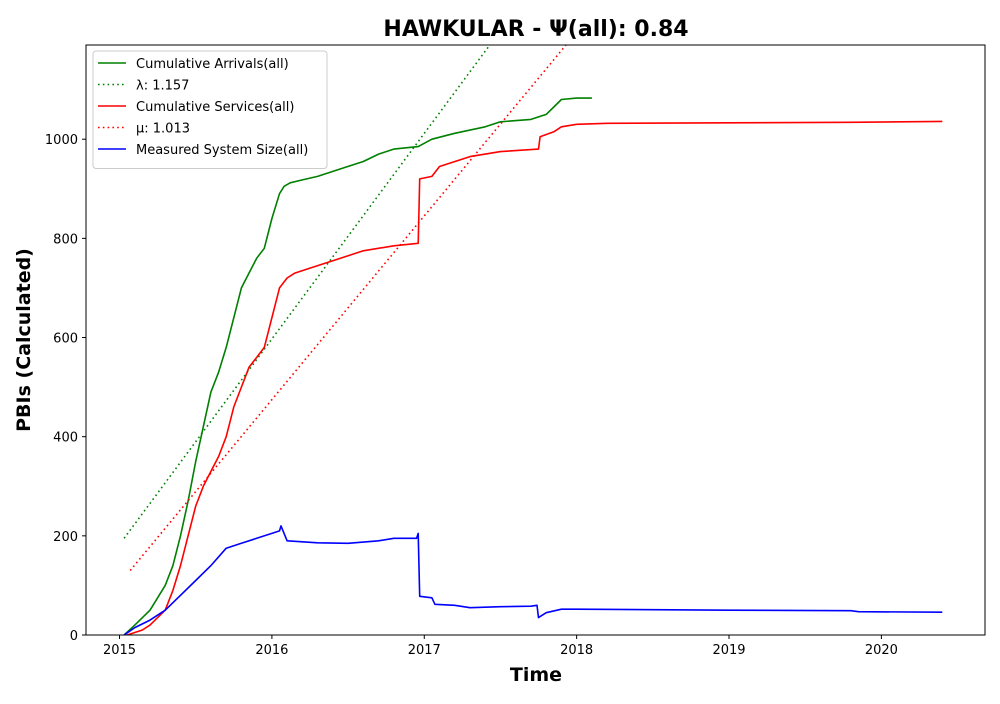 The width and height of the screenshot is (1000, 704). I want to click on y-axis-label: PBIs (Calculated), so click(24, 340).